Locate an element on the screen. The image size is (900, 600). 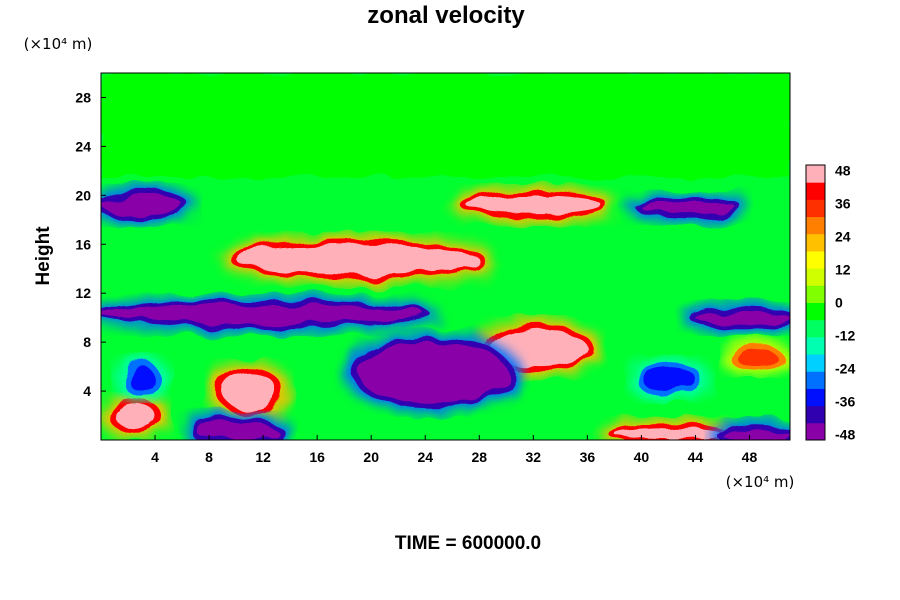
y-tick-label: 24 is located at coordinates (83, 146).